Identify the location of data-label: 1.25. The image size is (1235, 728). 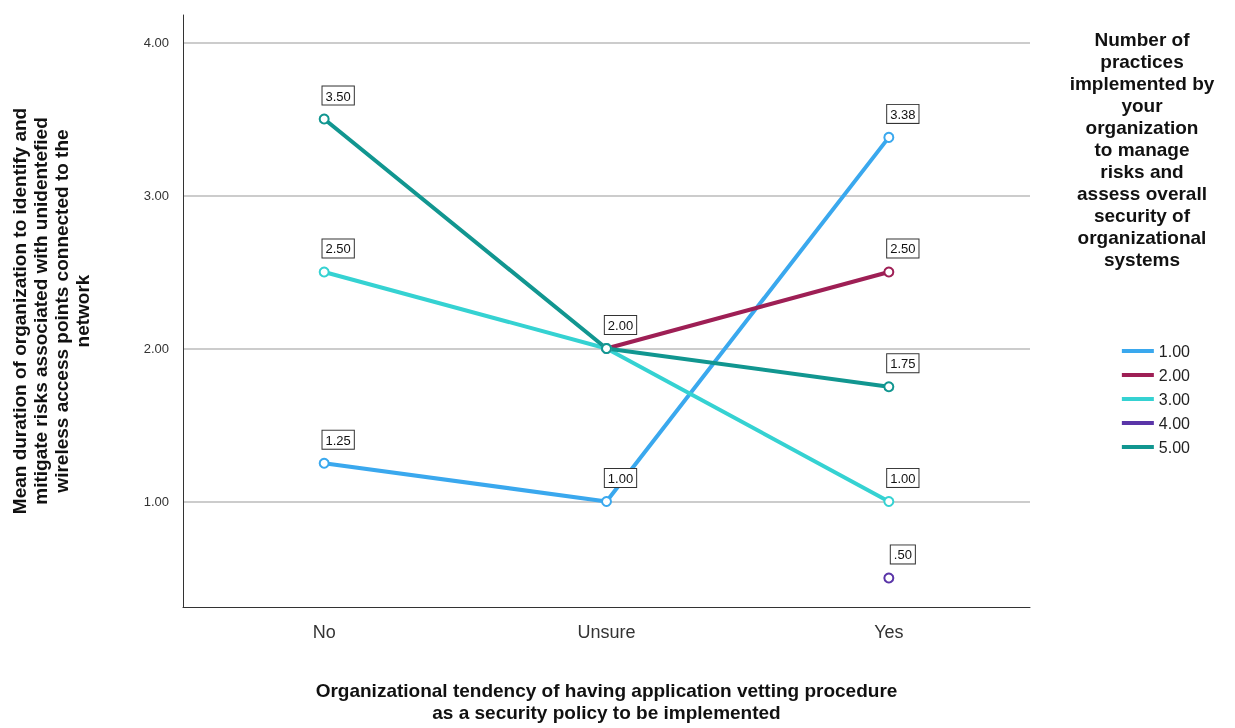
(338, 440).